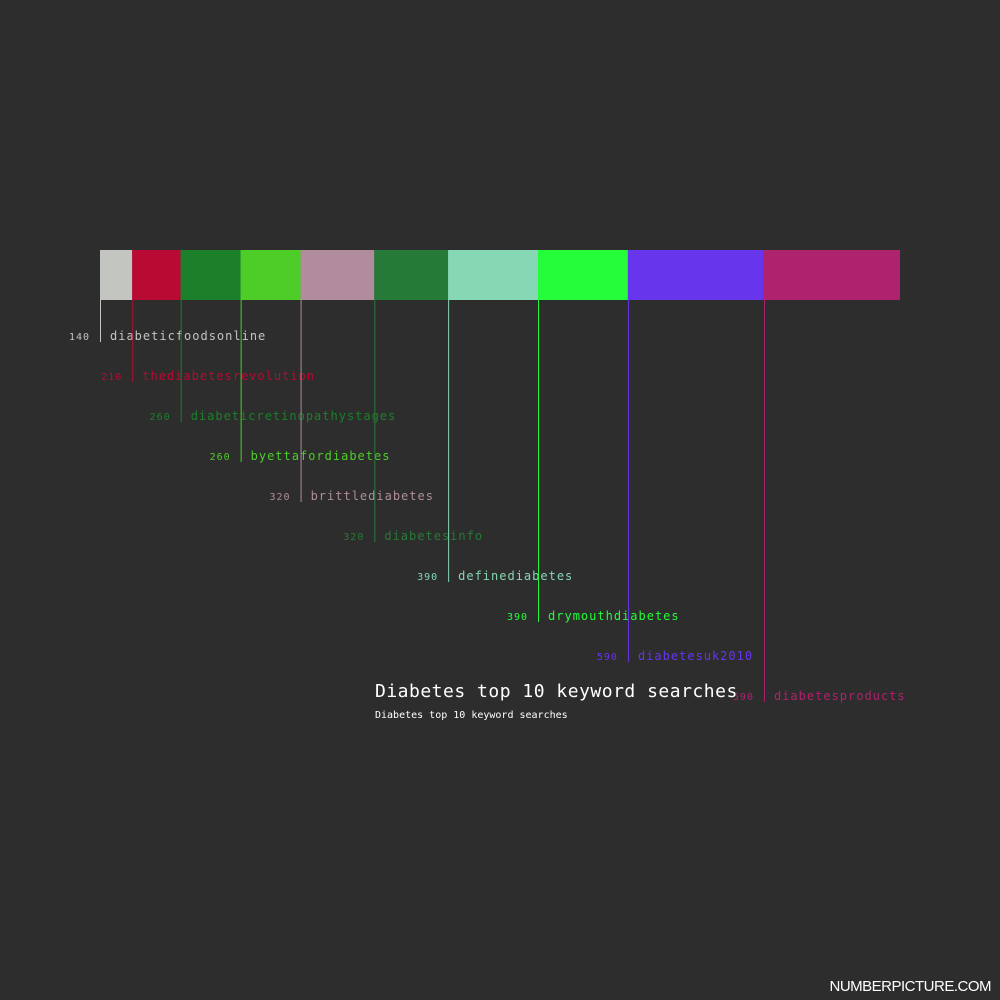 The height and width of the screenshot is (1000, 1000). What do you see at coordinates (321, 456) in the screenshot?
I see `category-label-3: byettafordiabetes` at bounding box center [321, 456].